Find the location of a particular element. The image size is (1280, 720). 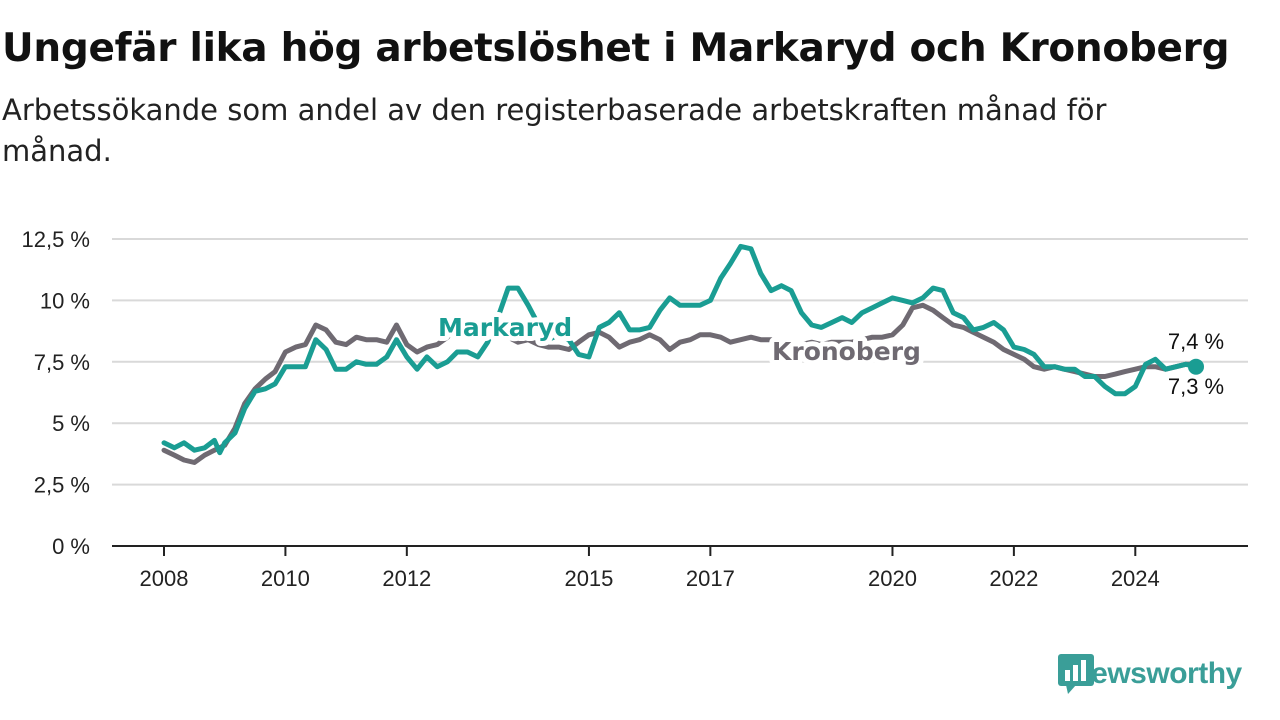

y-tick-label: 5 % is located at coordinates (71, 423).